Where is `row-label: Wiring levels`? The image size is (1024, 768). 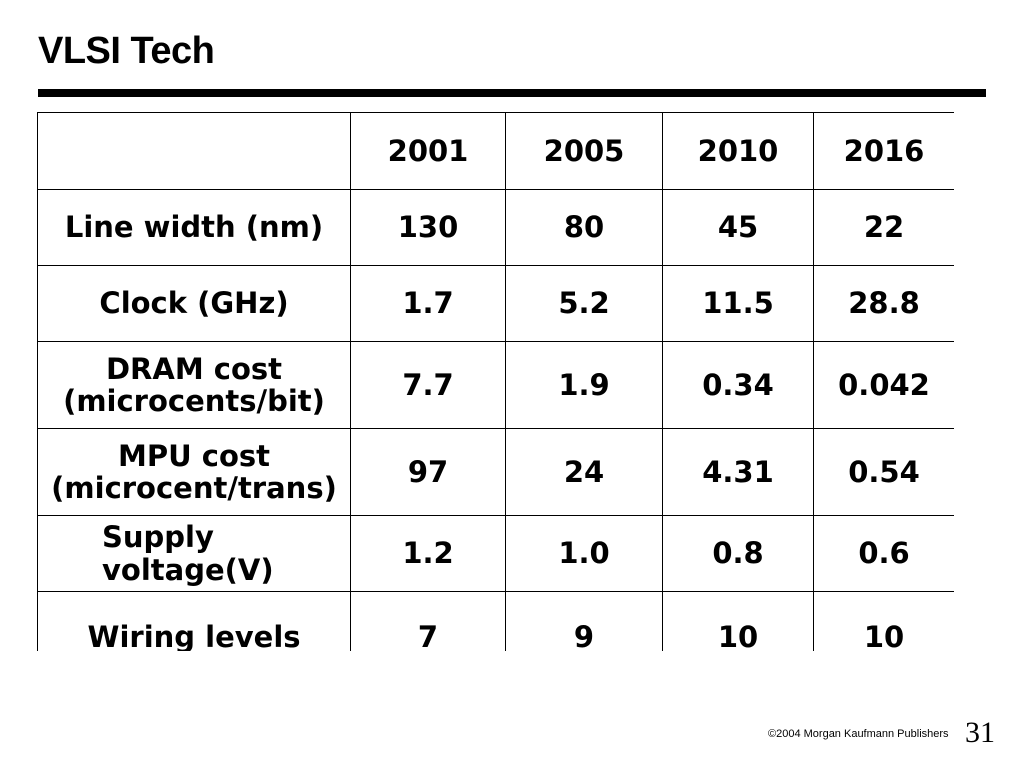
row-label: Wiring levels is located at coordinates (194, 621).